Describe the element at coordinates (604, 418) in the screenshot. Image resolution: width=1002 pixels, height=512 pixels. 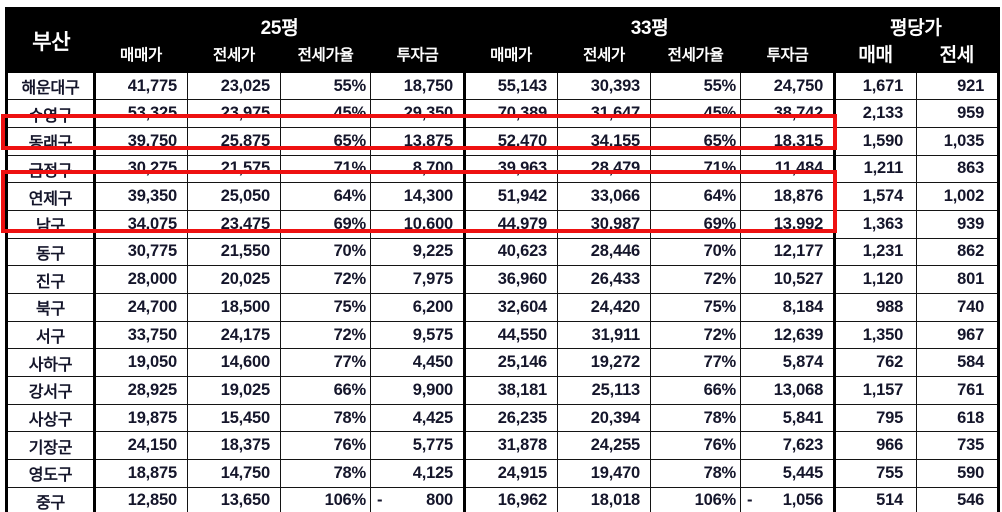
I see `cell-jeonse-33: 20,394` at that location.